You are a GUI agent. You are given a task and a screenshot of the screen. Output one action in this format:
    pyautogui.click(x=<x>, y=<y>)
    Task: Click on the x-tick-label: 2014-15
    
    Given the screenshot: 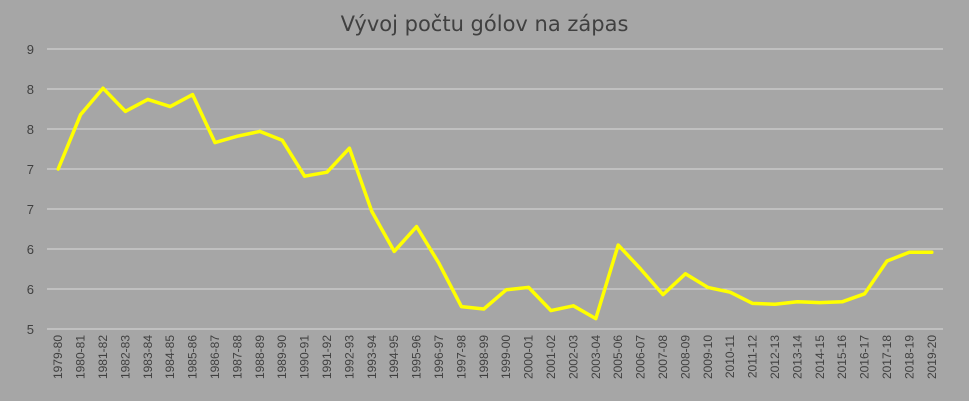 What is the action you would take?
    pyautogui.click(x=820, y=357)
    